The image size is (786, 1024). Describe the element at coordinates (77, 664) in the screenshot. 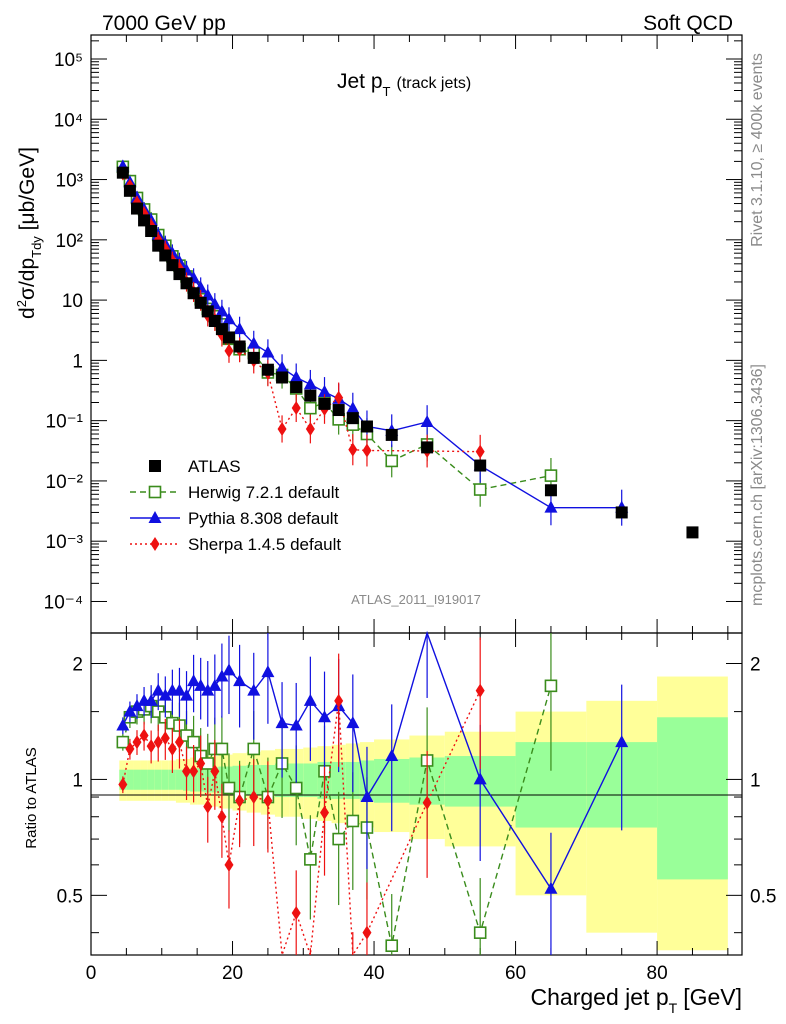

I see `ratio-tick-label: 2` at that location.